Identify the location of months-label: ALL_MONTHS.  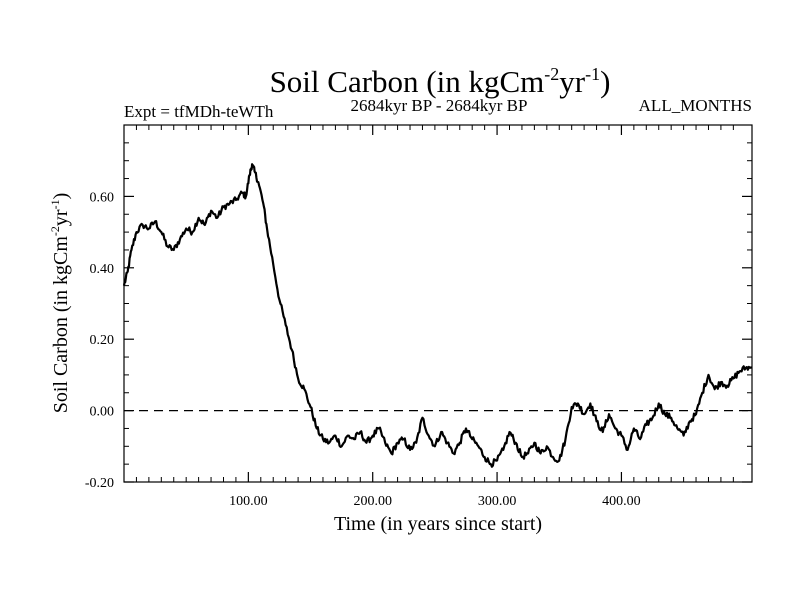
(695, 105).